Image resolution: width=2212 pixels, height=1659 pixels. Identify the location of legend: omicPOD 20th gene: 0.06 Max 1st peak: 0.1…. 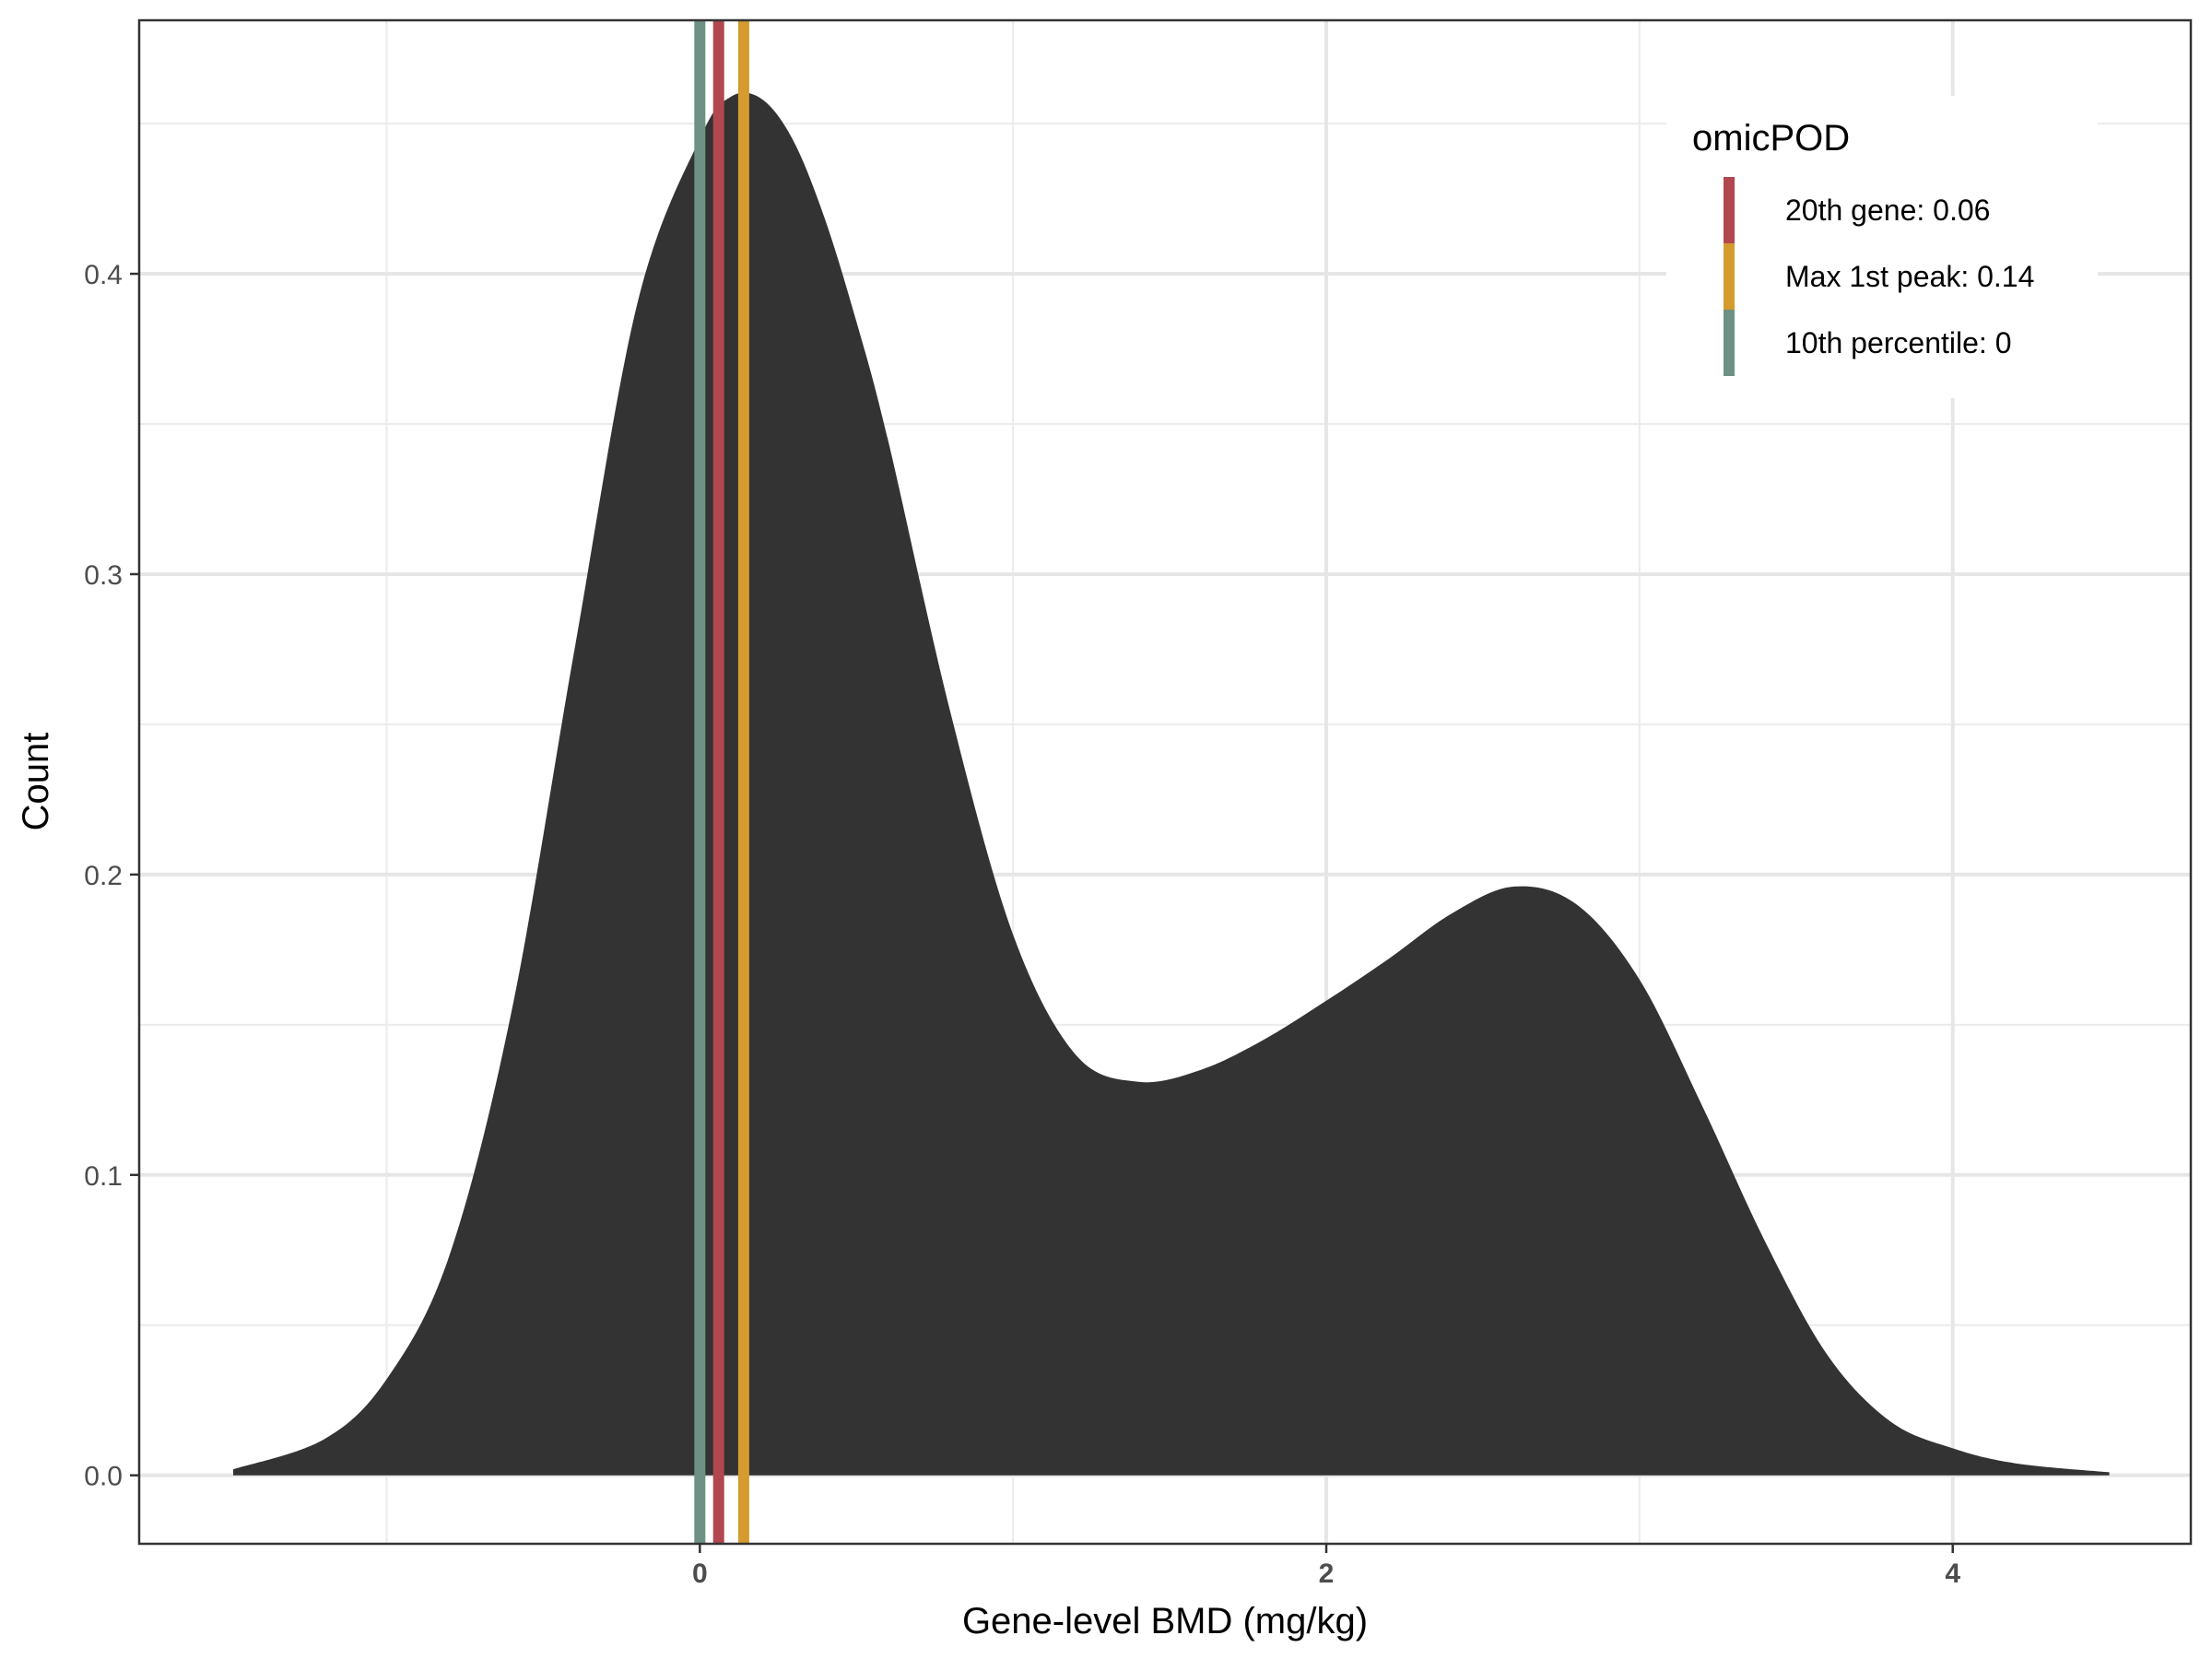
(1882, 247).